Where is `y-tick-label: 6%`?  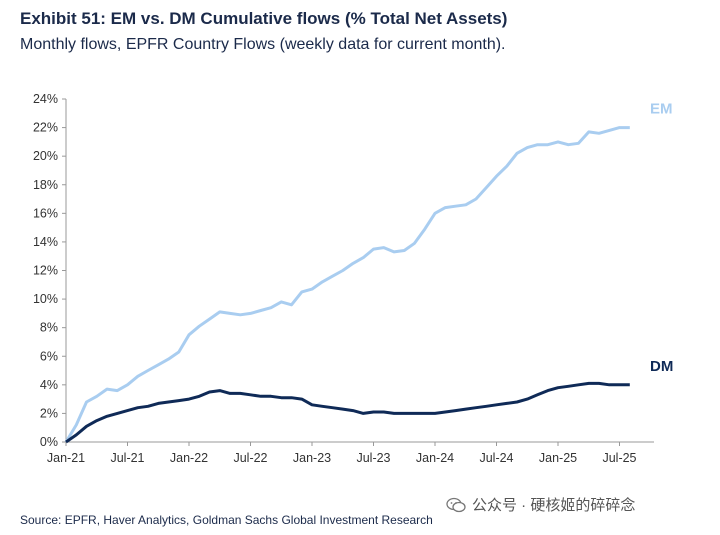
y-tick-label: 6% is located at coordinates (49, 356).